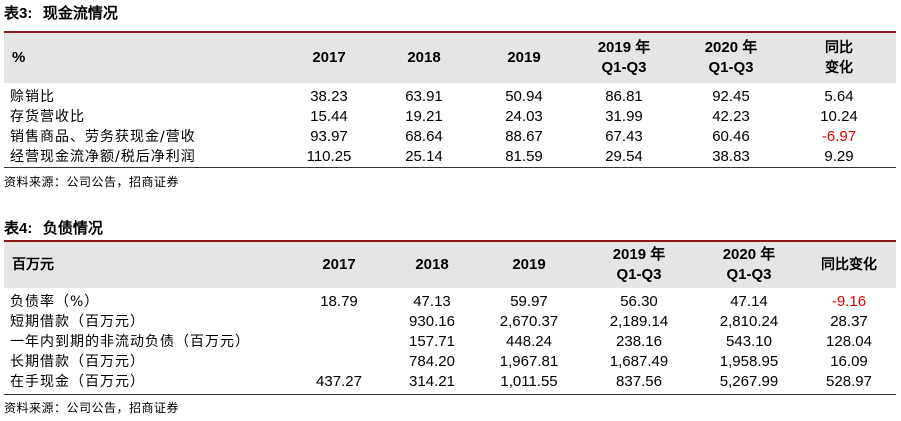  What do you see at coordinates (624, 47) in the screenshot?
I see `table3-header-2019q-line1: 2019 年` at bounding box center [624, 47].